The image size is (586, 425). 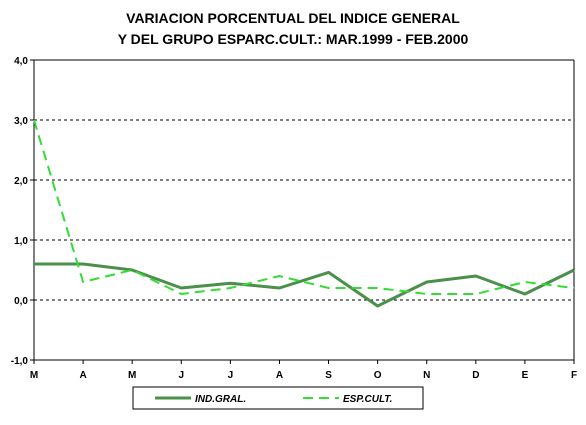 What do you see at coordinates (21, 61) in the screenshot?
I see `y-tick-label: 4,0` at bounding box center [21, 61].